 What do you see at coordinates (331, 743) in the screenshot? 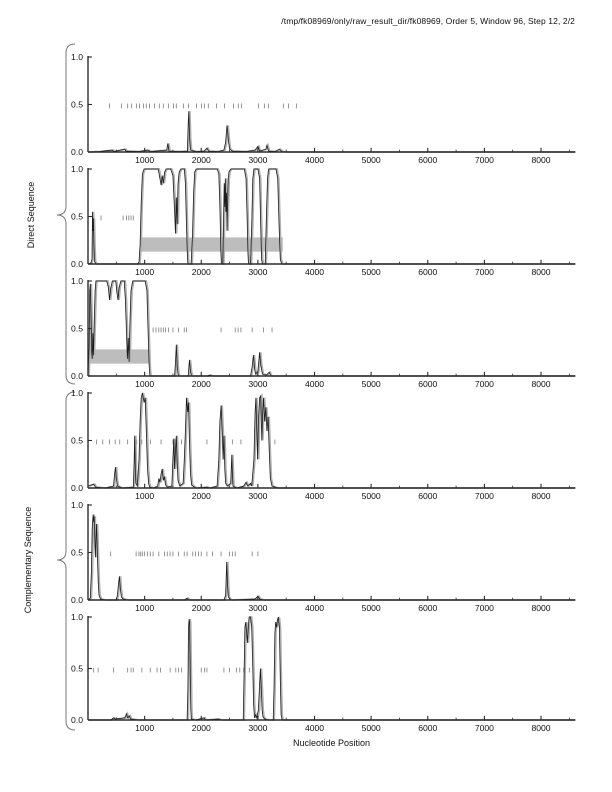
I see `x-axis-title: Nucleotide Position` at bounding box center [331, 743].